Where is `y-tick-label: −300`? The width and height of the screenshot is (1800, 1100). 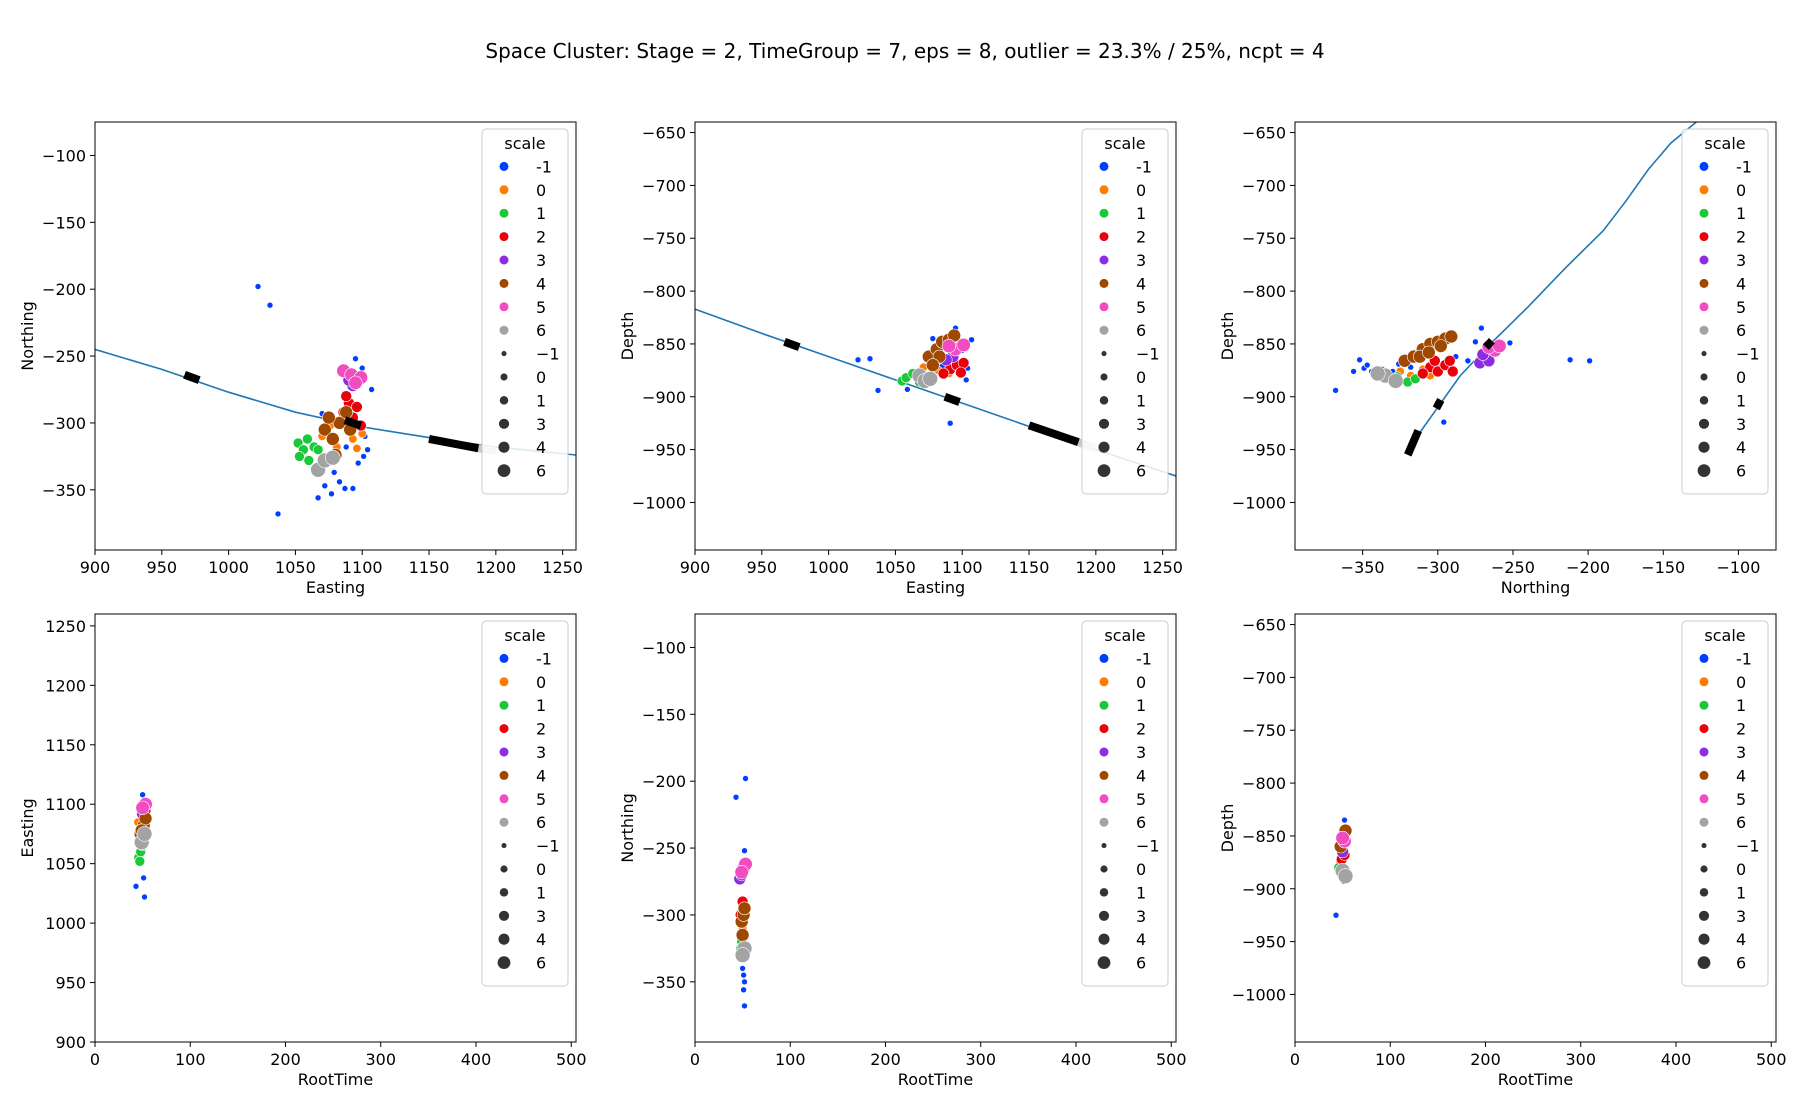
y-tick-label: −300 is located at coordinates (664, 915).